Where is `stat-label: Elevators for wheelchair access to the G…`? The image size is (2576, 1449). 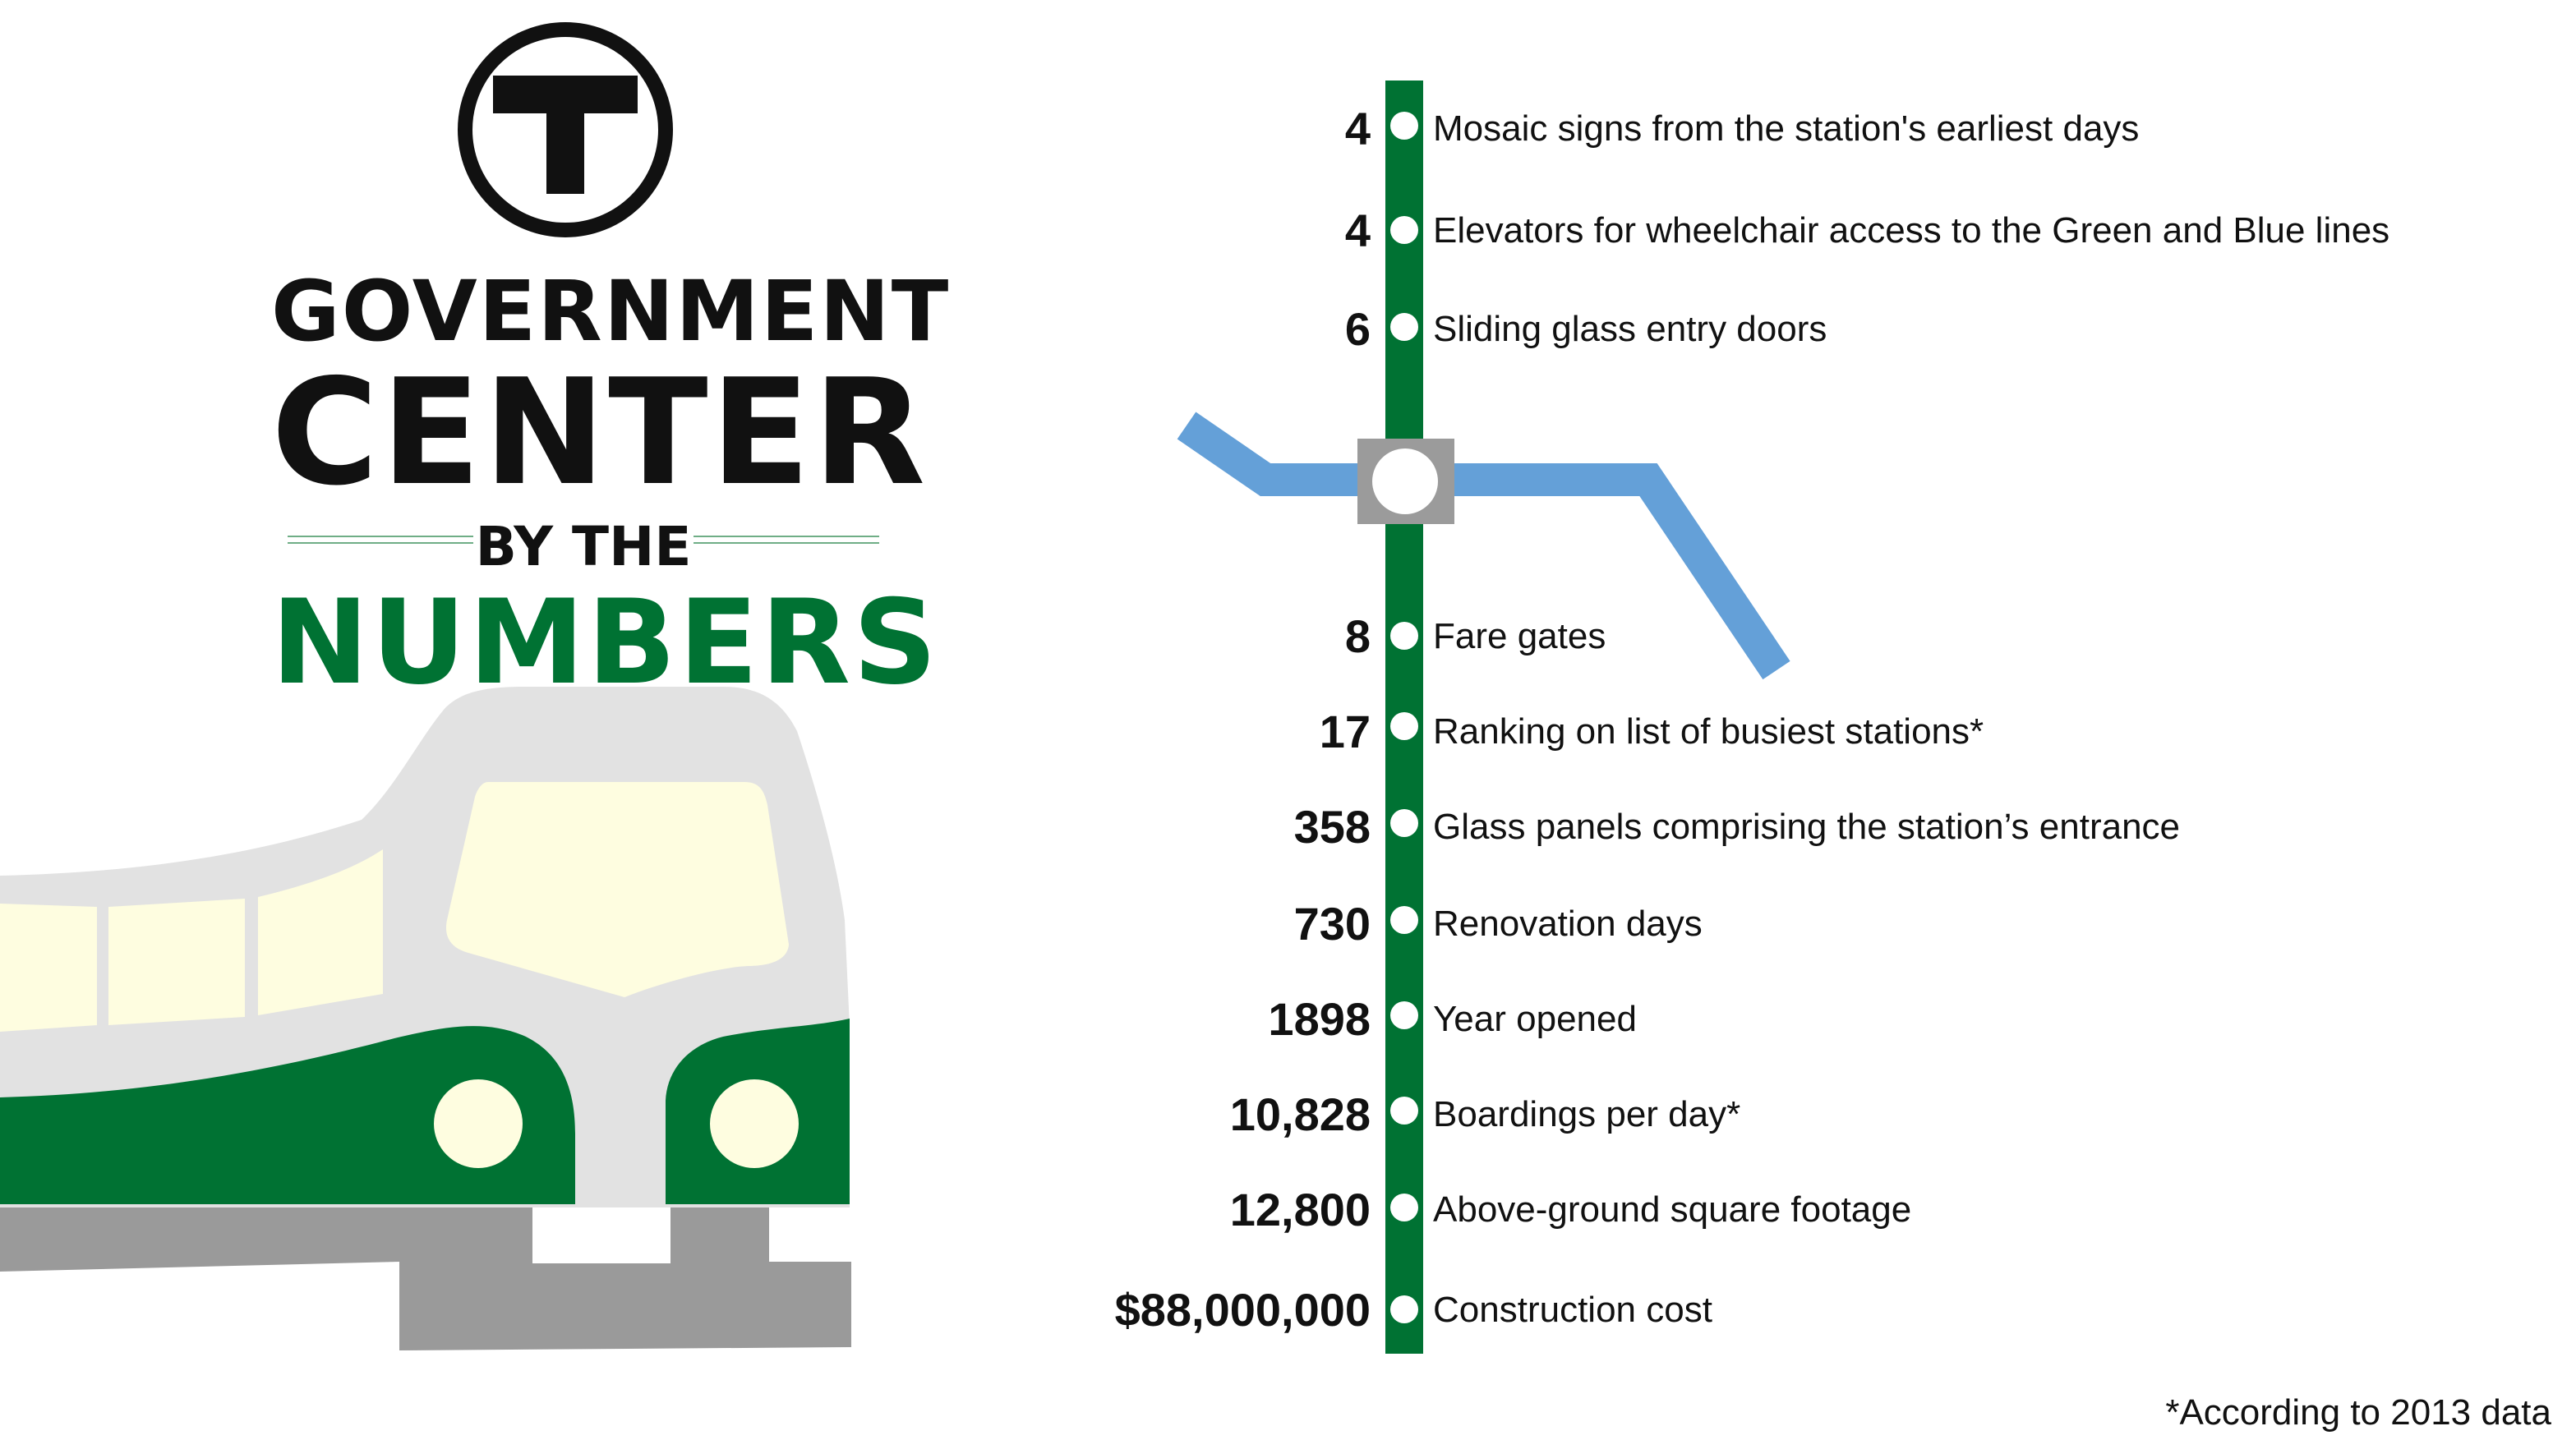
stat-label: Elevators for wheelchair access to the G… is located at coordinates (1911, 230).